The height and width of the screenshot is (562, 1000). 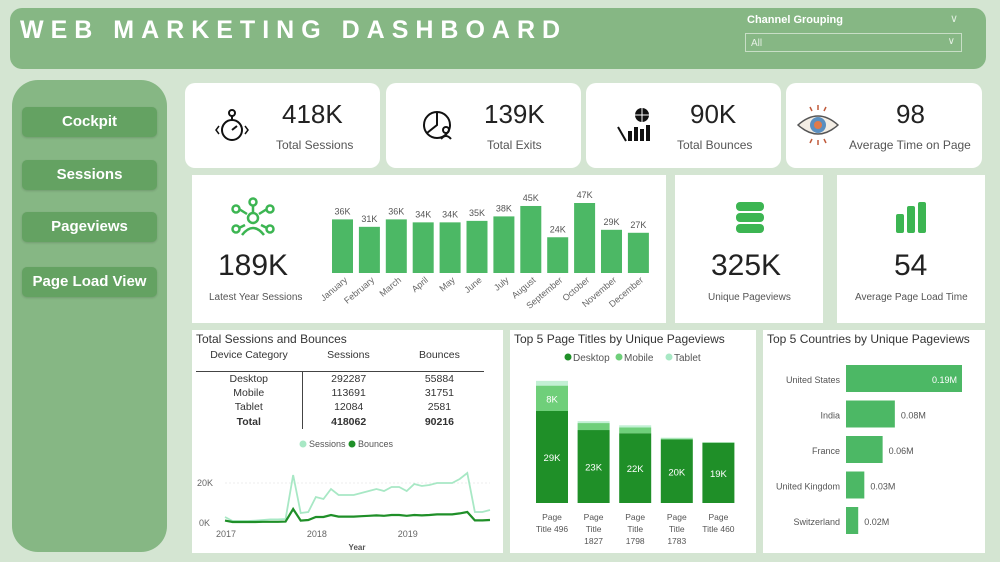 I want to click on category-label: 1798, so click(x=635, y=541).